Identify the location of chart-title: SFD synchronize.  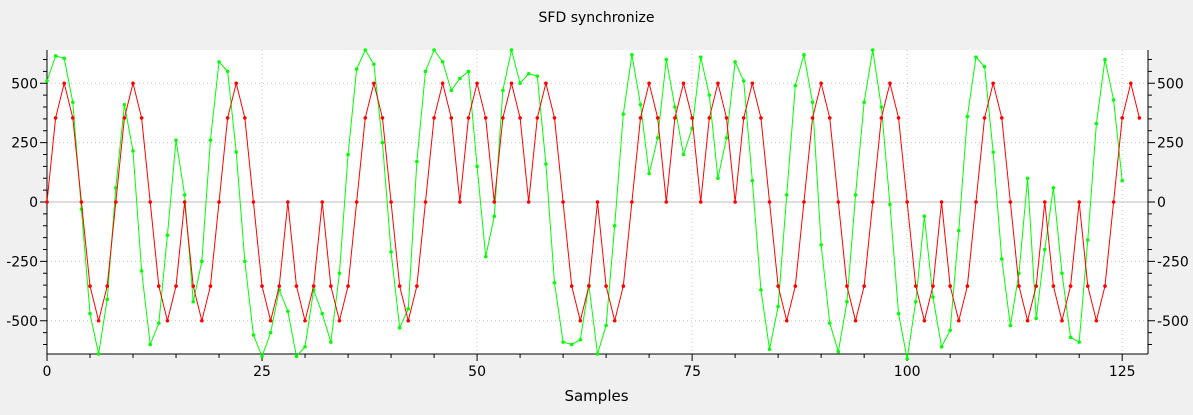
(596, 18).